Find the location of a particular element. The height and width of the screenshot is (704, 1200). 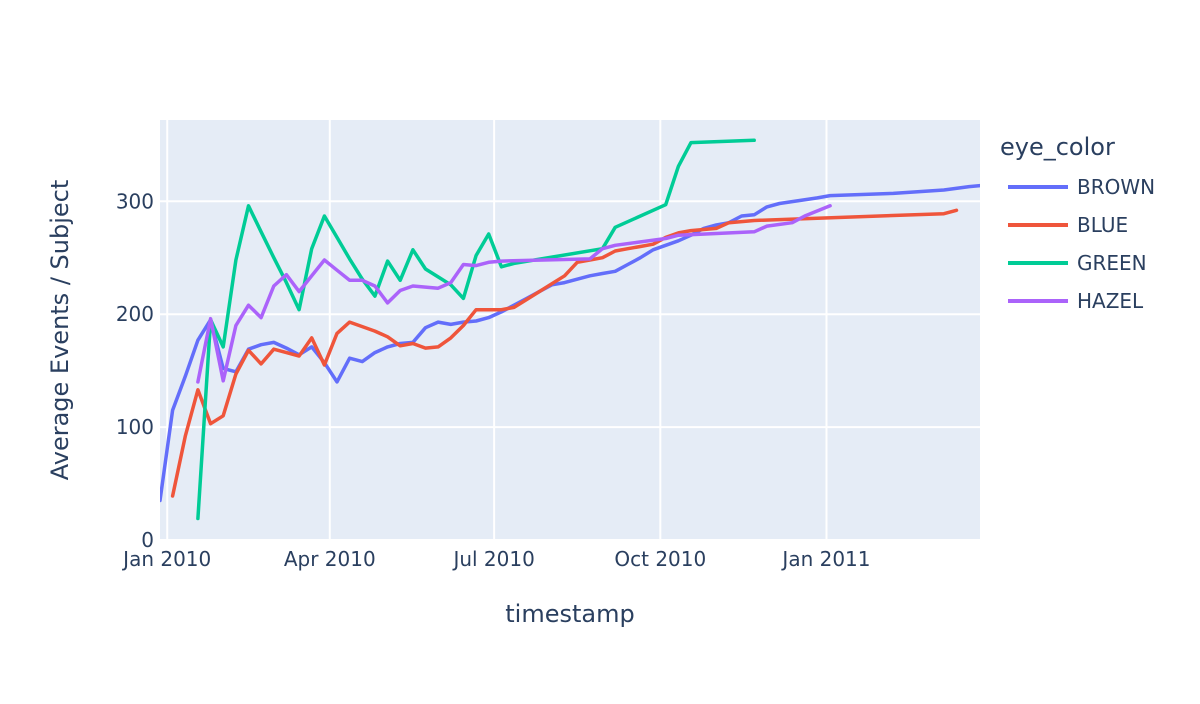

x-tick-label: Apr 2010 is located at coordinates (330, 559).